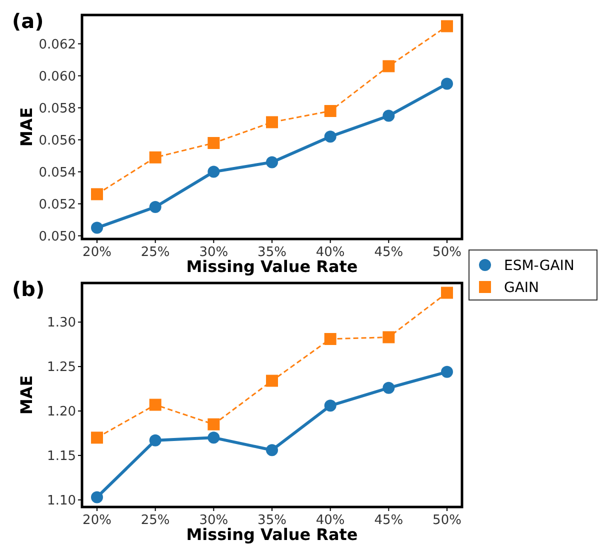 This screenshot has height=547, width=602. Describe the element at coordinates (57, 44) in the screenshot. I see `y-tick-label: 0.062` at that location.